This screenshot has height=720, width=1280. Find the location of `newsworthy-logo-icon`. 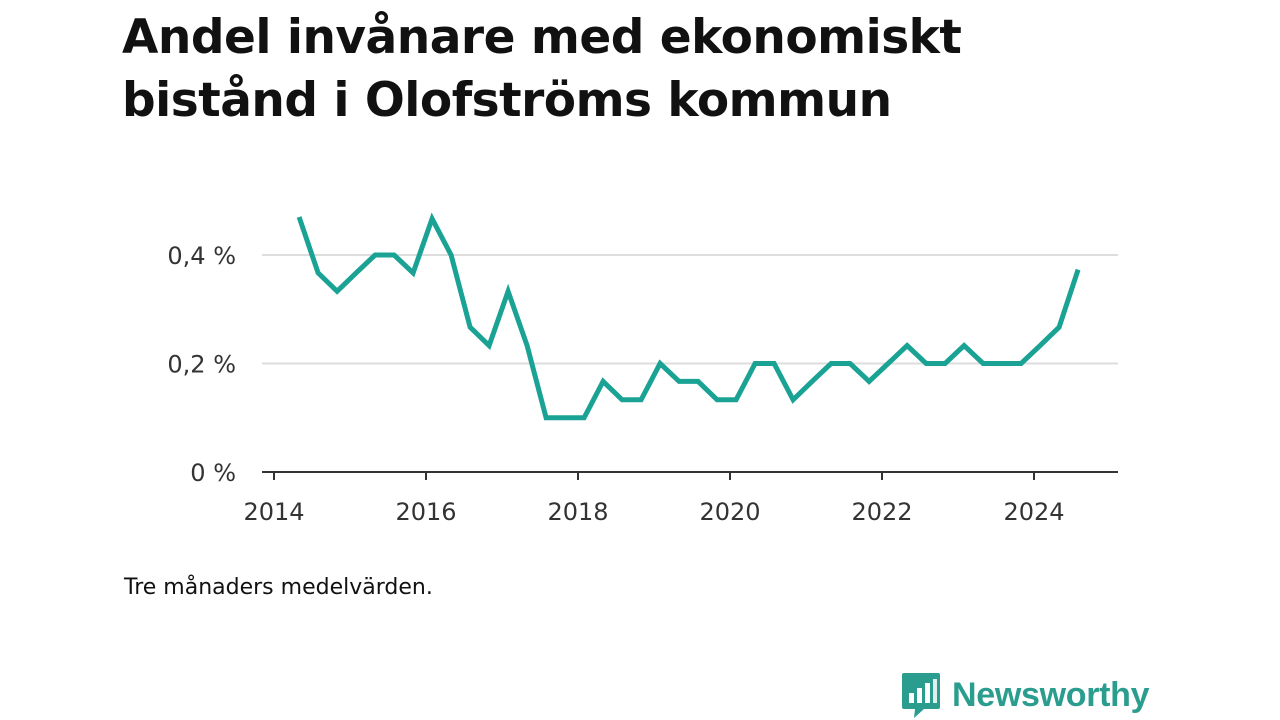

newsworthy-logo-icon is located at coordinates (921, 695).